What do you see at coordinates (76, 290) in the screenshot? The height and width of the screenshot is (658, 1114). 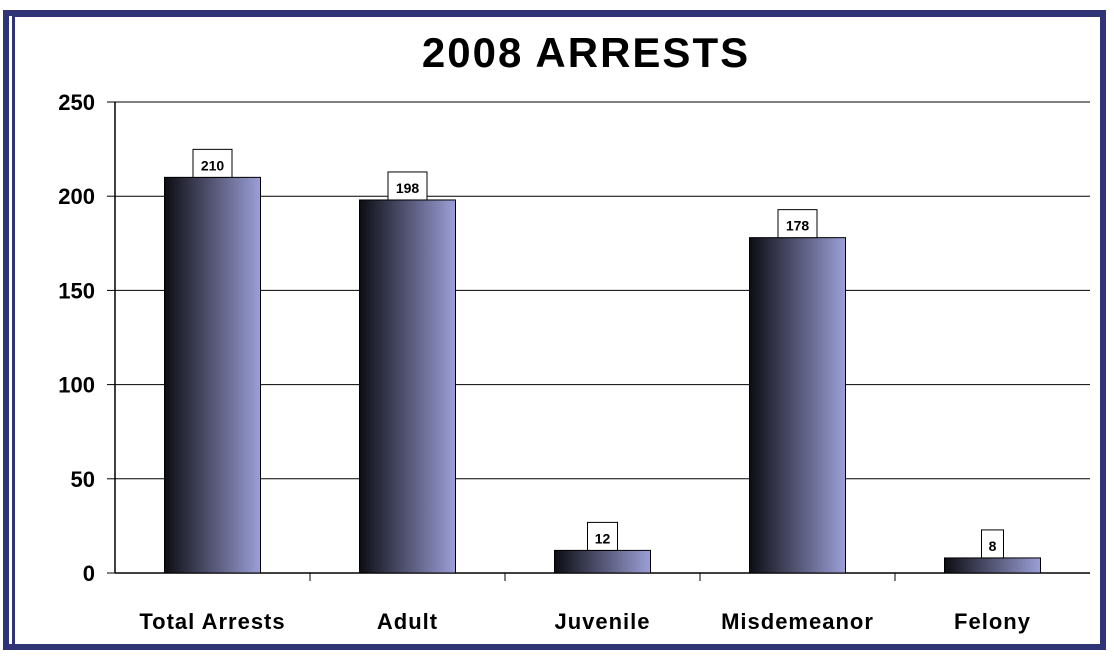 I see `y-tick-label: 150` at bounding box center [76, 290].